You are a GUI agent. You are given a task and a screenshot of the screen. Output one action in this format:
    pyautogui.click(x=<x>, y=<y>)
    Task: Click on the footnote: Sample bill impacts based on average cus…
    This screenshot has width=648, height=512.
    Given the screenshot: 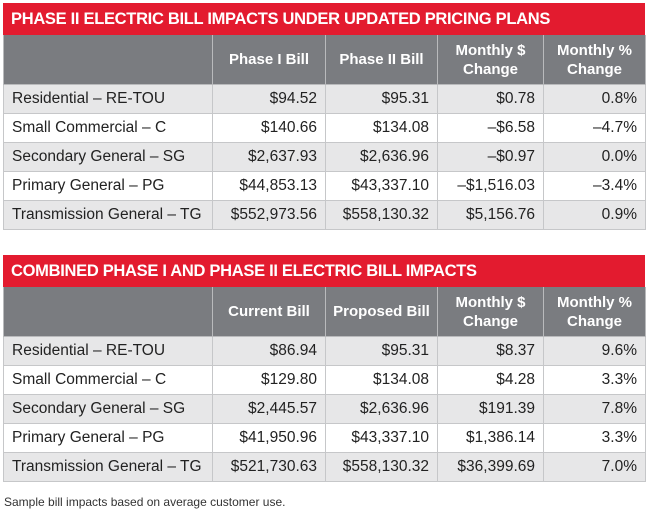 What is the action you would take?
    pyautogui.click(x=145, y=502)
    